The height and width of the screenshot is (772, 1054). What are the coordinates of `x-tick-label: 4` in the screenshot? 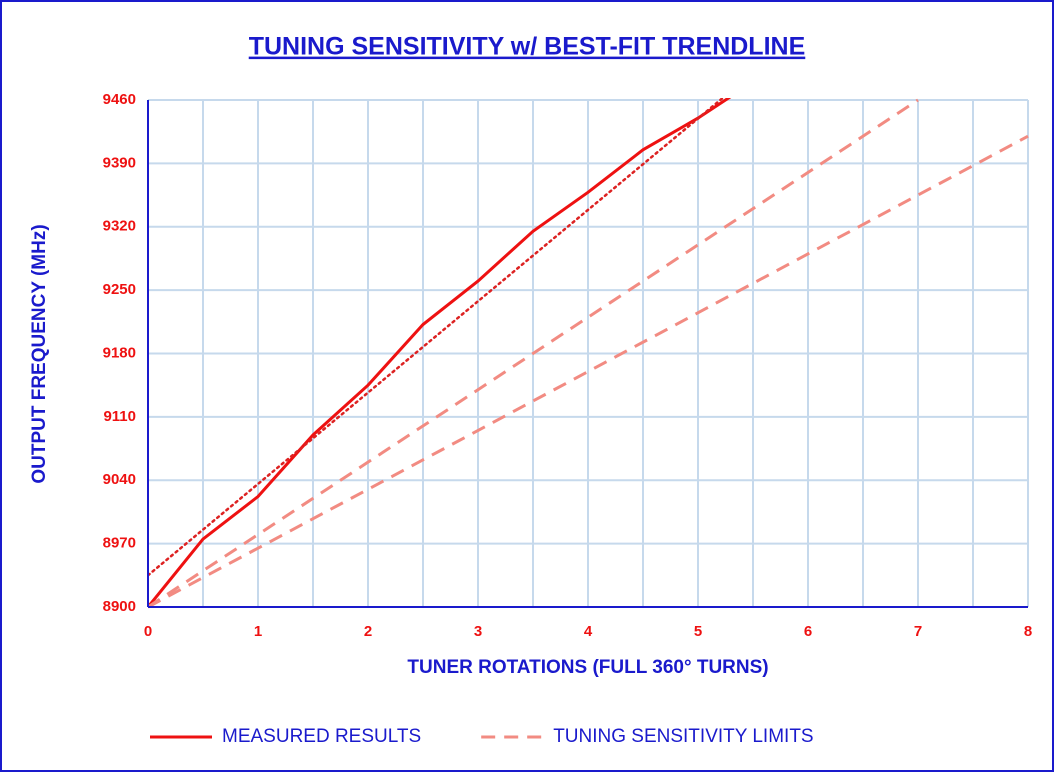 It's located at (588, 631).